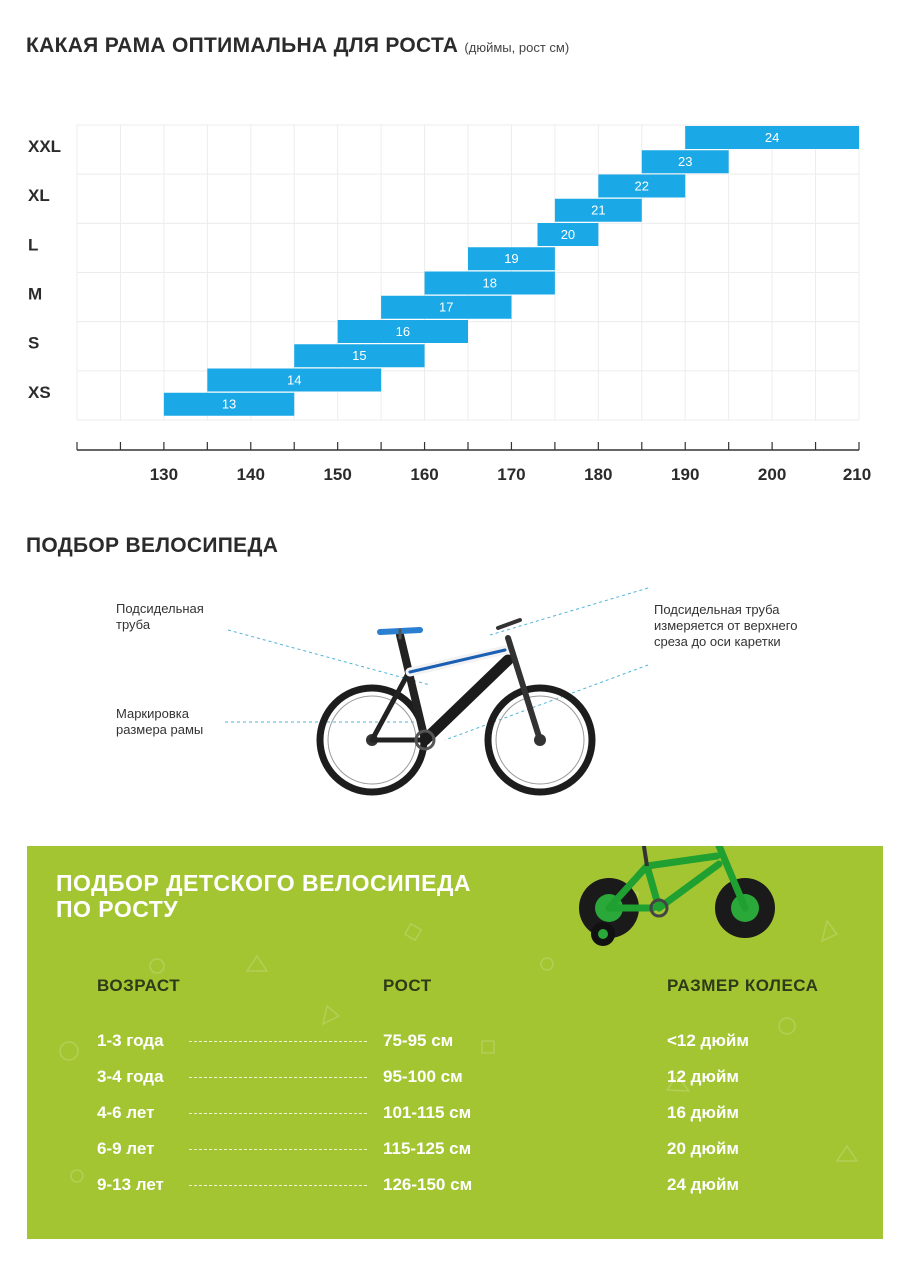  Describe the element at coordinates (427, 1148) in the screenshot. I see `row-height: 115-125 см` at that location.